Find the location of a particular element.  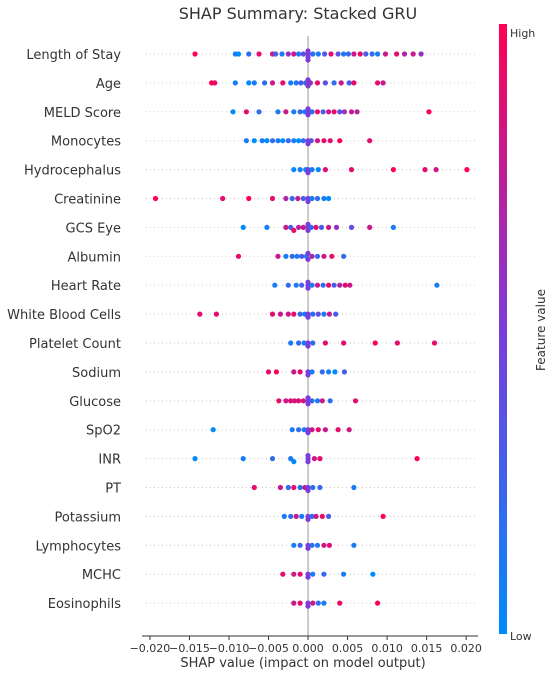

x-axis-label: SHAP value (impact on model output) is located at coordinates (302, 663).